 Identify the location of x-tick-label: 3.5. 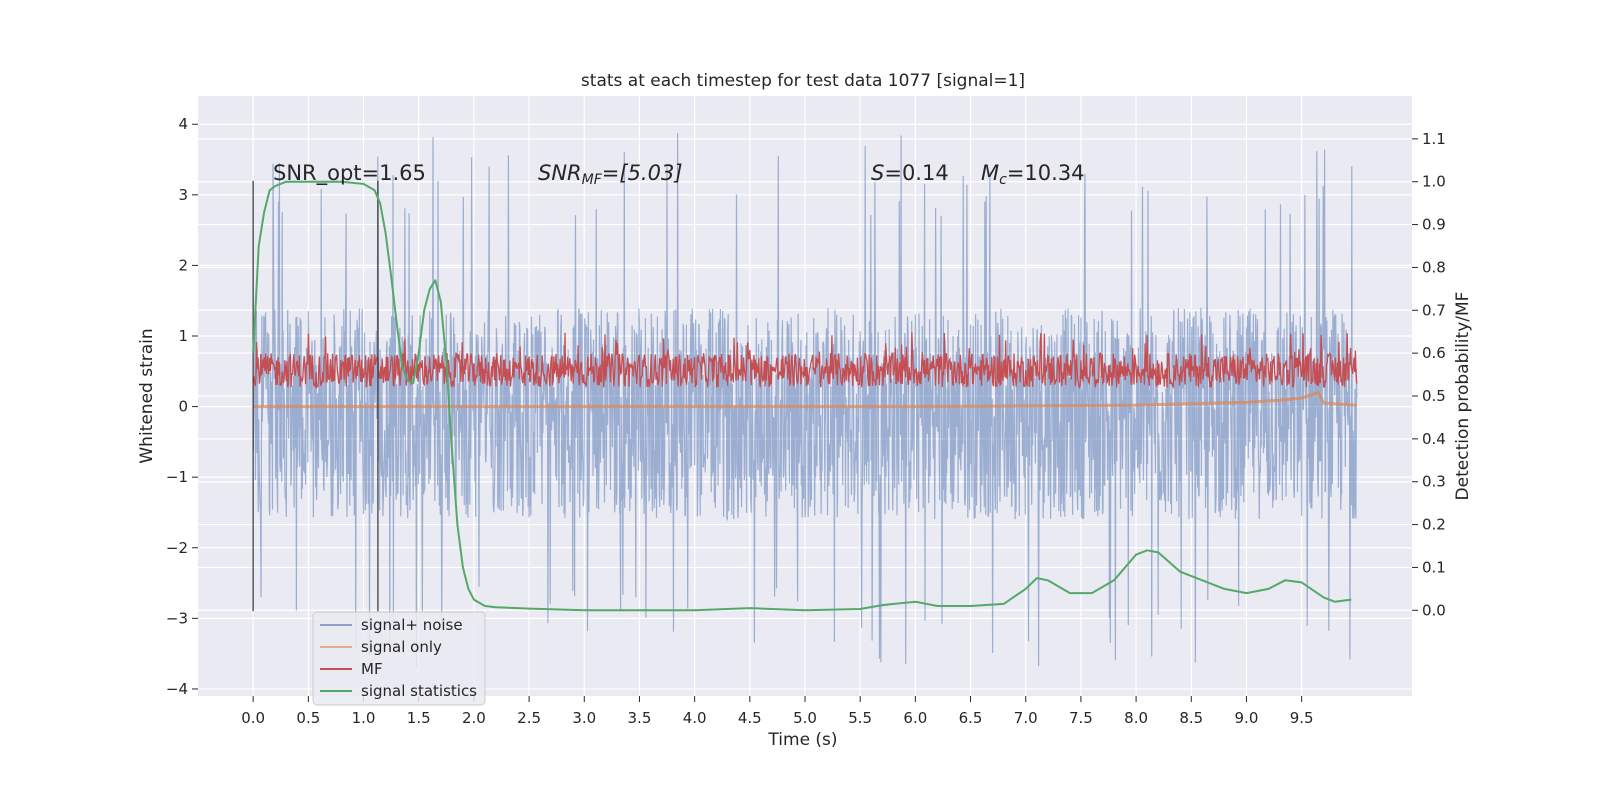
(640, 718).